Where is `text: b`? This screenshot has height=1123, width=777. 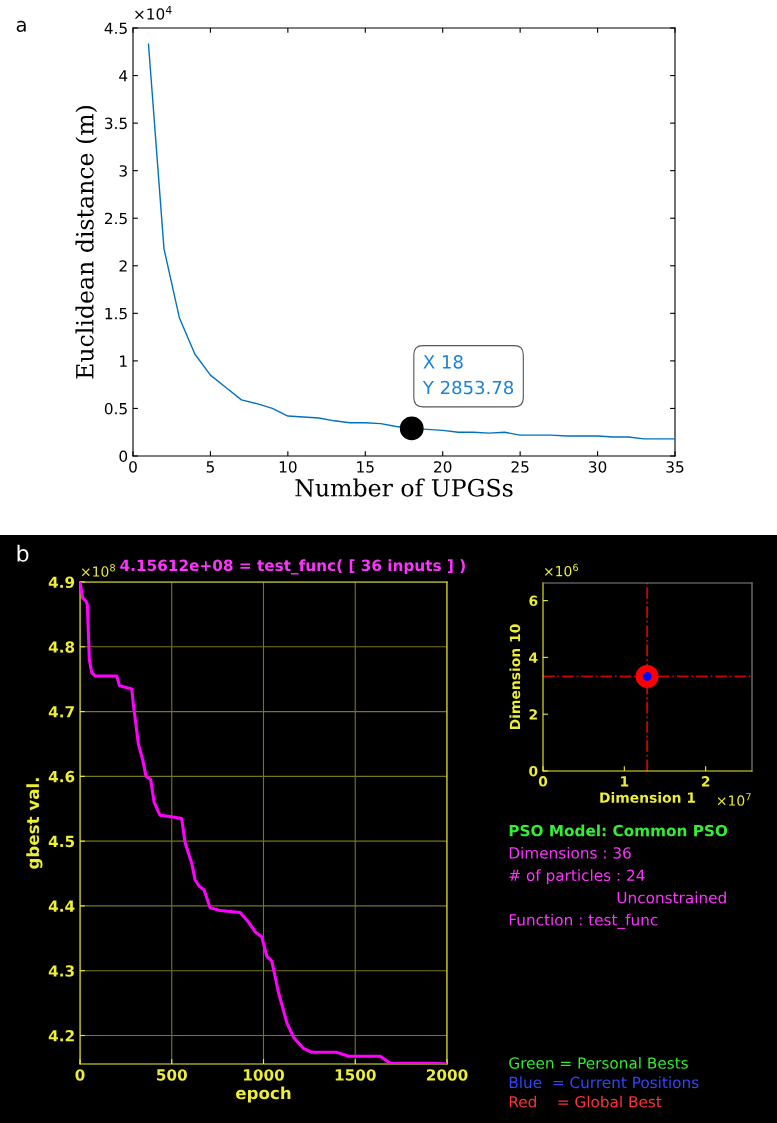
text: b is located at coordinates (23, 553).